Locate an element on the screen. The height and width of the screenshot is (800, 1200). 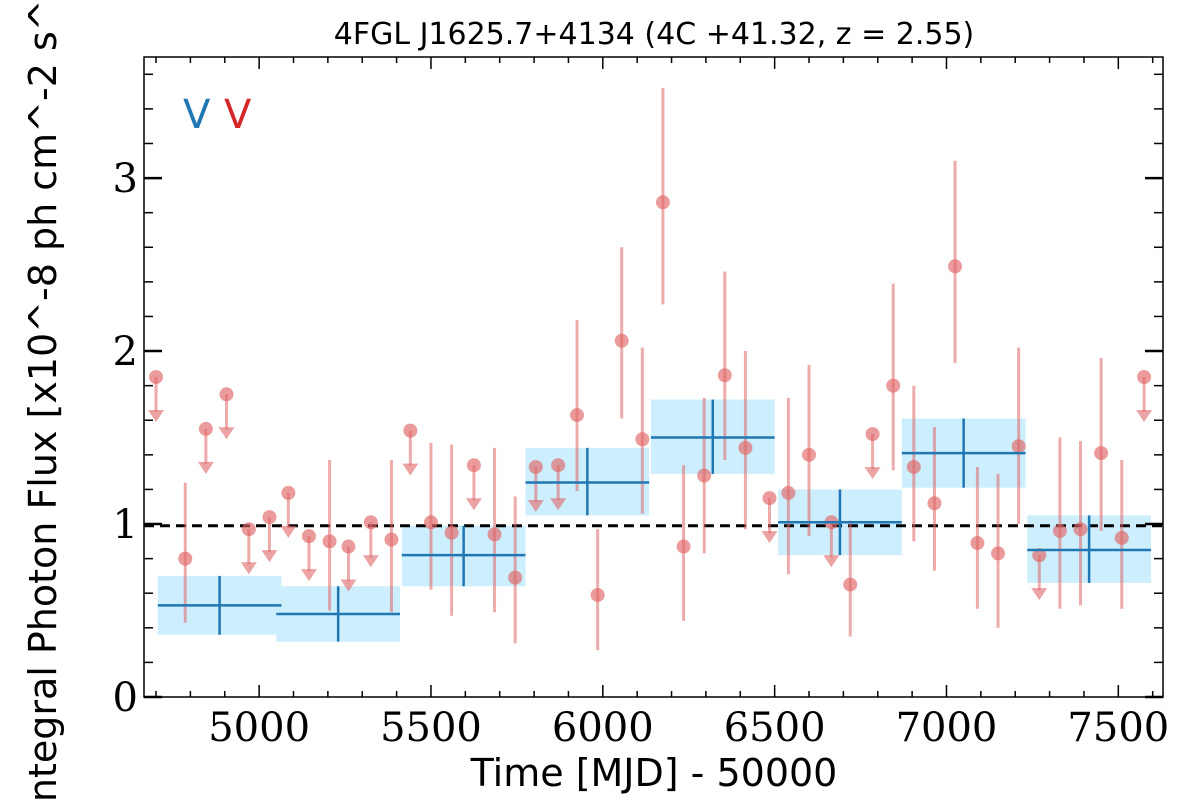
x-tick-label: 6000 is located at coordinates (603, 728).